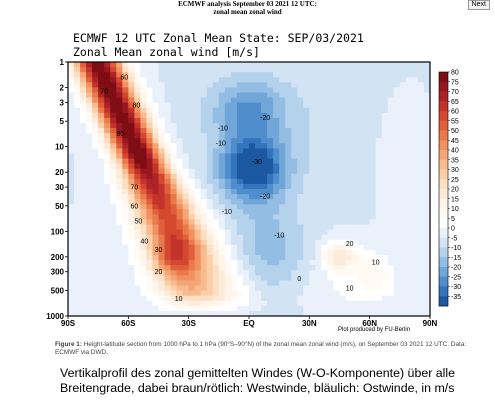 This screenshot has height=400, width=495. I want to click on y-tick-label: 1000, so click(55, 316).